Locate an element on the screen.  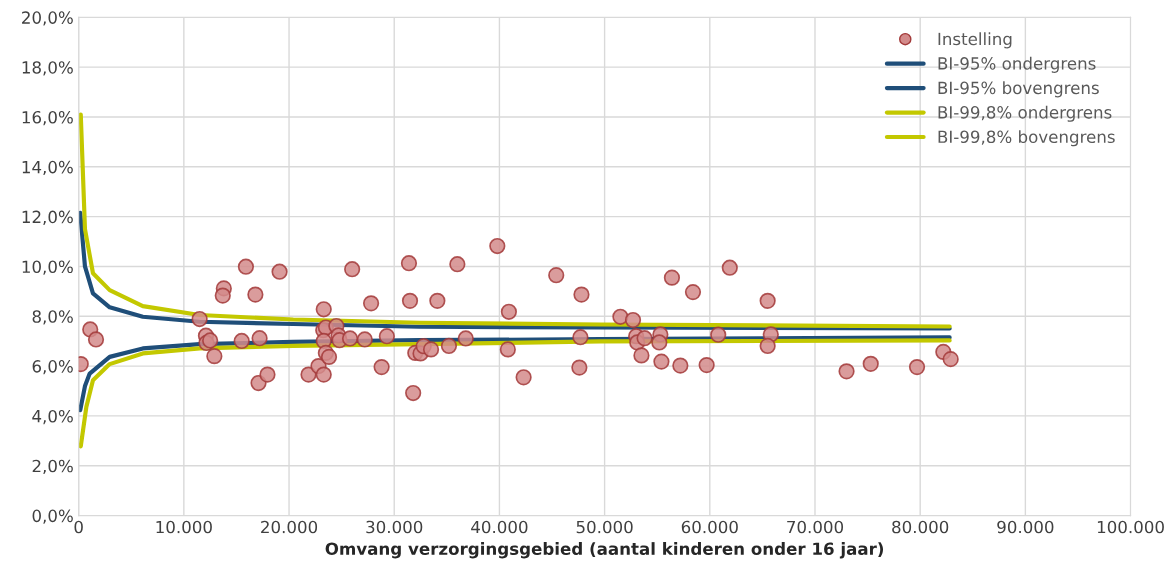
x-axis-title: Omvang verzorgingsgebied (aantal kinderen onder 16 jaar) is located at coordinates (604, 550).